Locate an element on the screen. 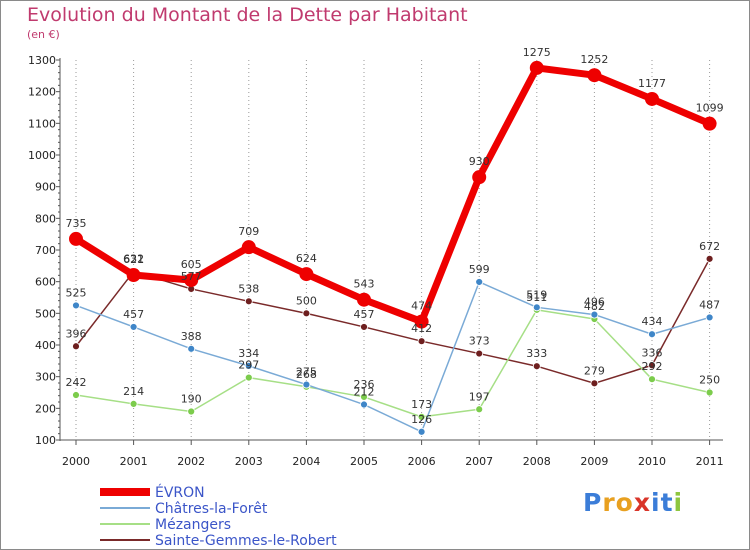 This screenshot has width=750, height=550. y-tick-label: 200 is located at coordinates (45, 408).